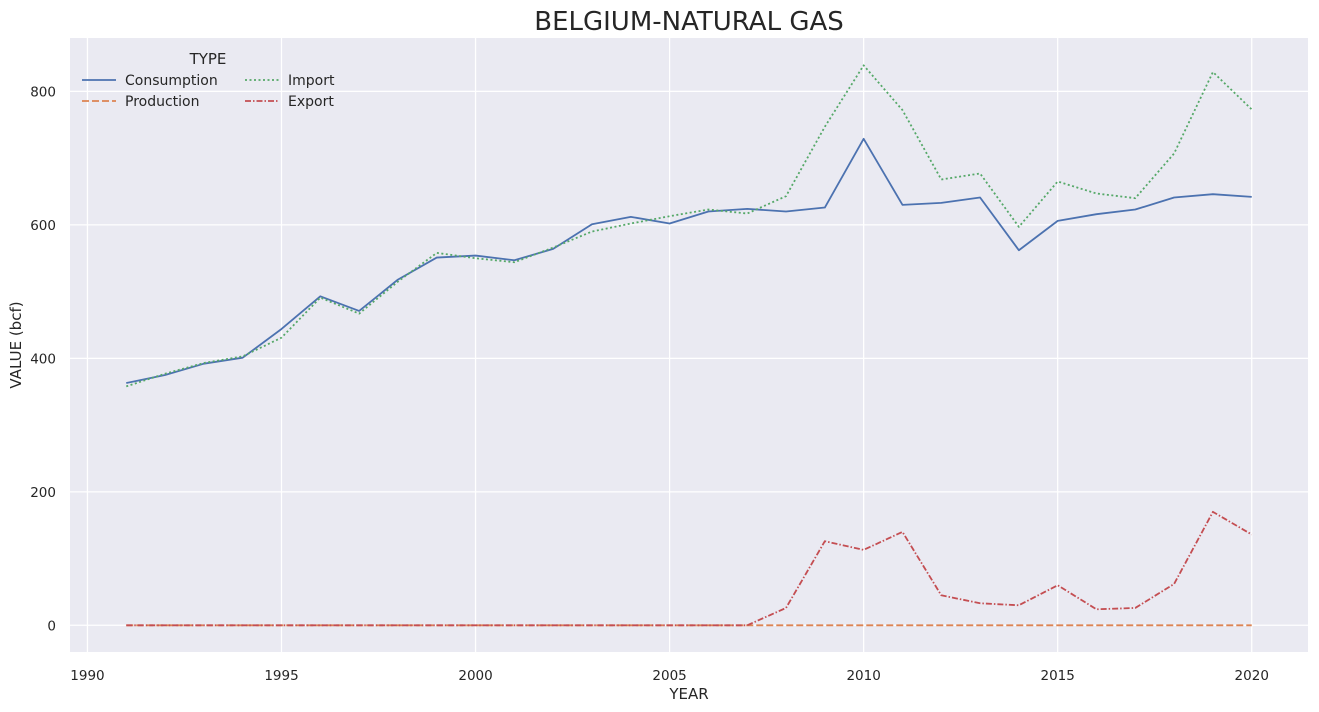 The height and width of the screenshot is (712, 1319). What do you see at coordinates (1058, 676) in the screenshot?
I see `x-tick-label: 2015` at bounding box center [1058, 676].